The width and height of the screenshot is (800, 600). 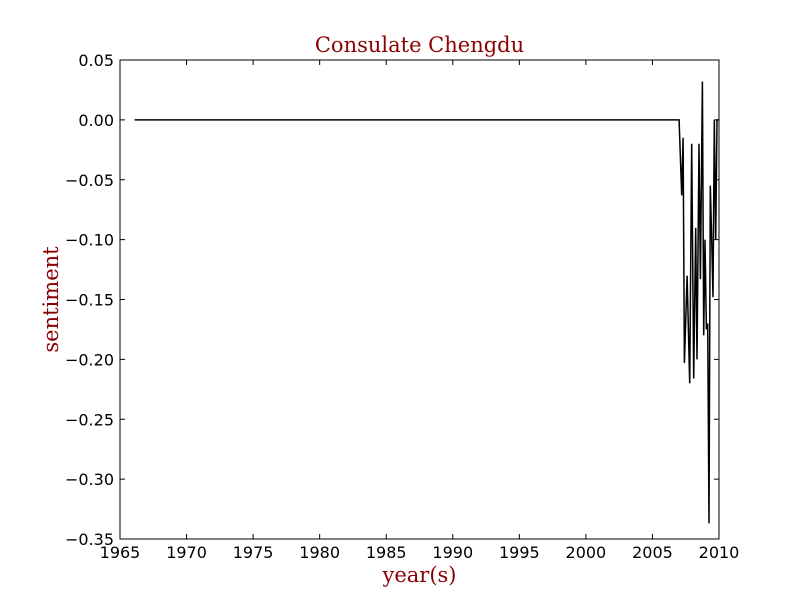 What do you see at coordinates (96, 60) in the screenshot?
I see `y-tick-label: 0.05` at bounding box center [96, 60].